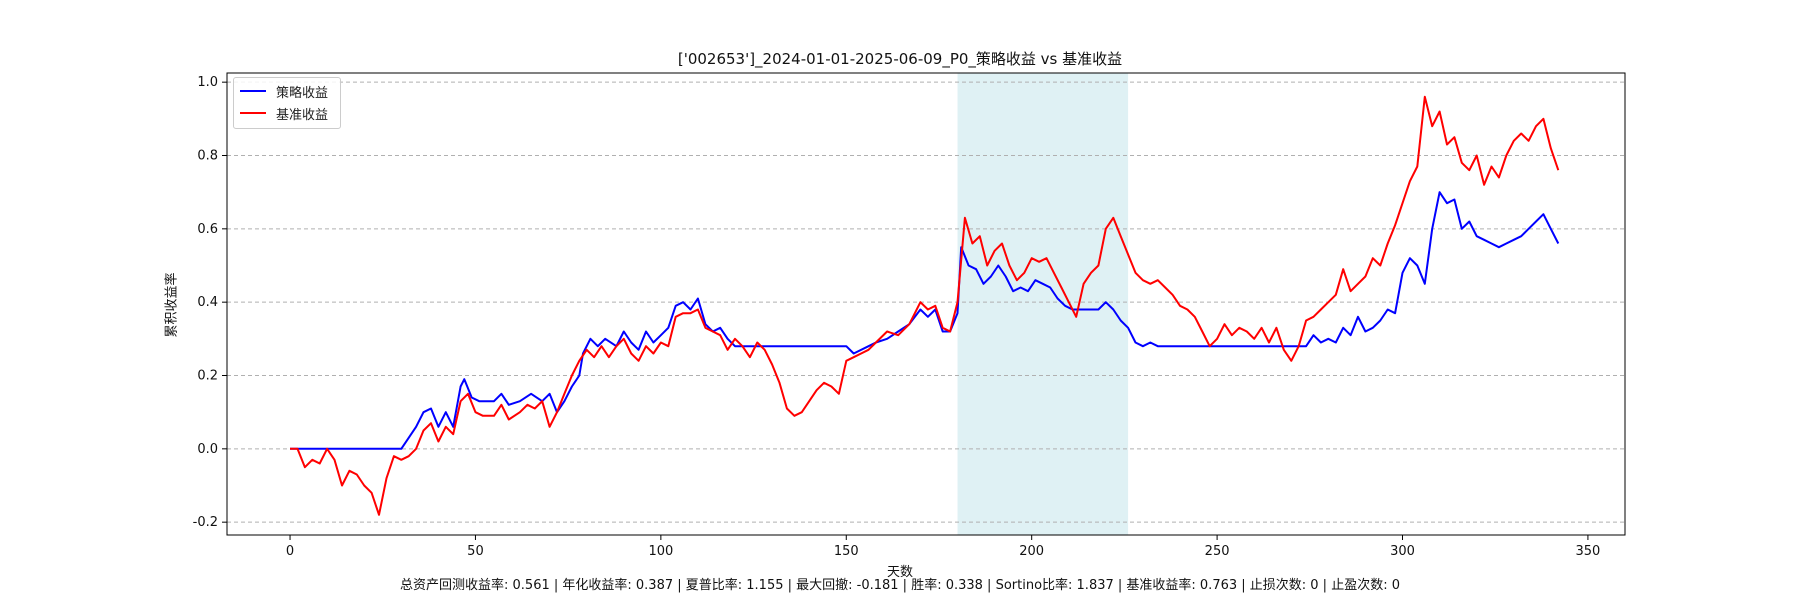 This screenshot has height=600, width=1800. What do you see at coordinates (660, 551) in the screenshot?
I see `x-tick-label: 100` at bounding box center [660, 551].